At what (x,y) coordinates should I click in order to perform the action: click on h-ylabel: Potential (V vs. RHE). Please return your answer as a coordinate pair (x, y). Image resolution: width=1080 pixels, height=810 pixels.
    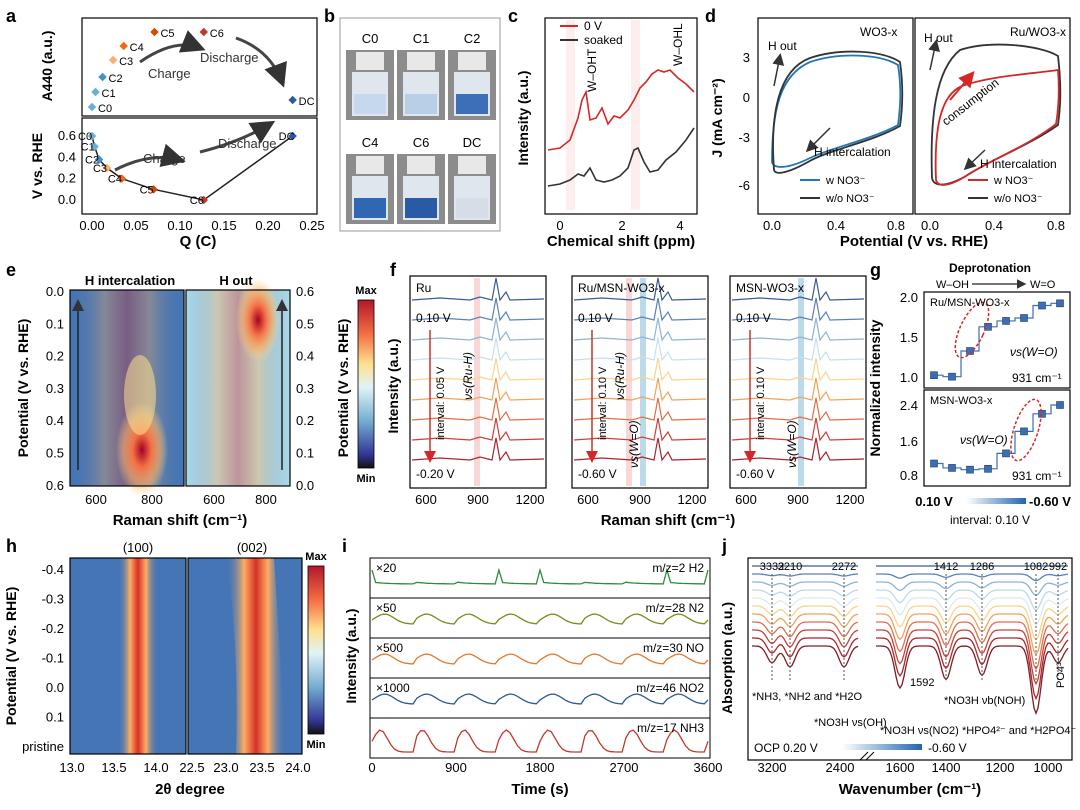
    Looking at the image, I should click on (11, 656).